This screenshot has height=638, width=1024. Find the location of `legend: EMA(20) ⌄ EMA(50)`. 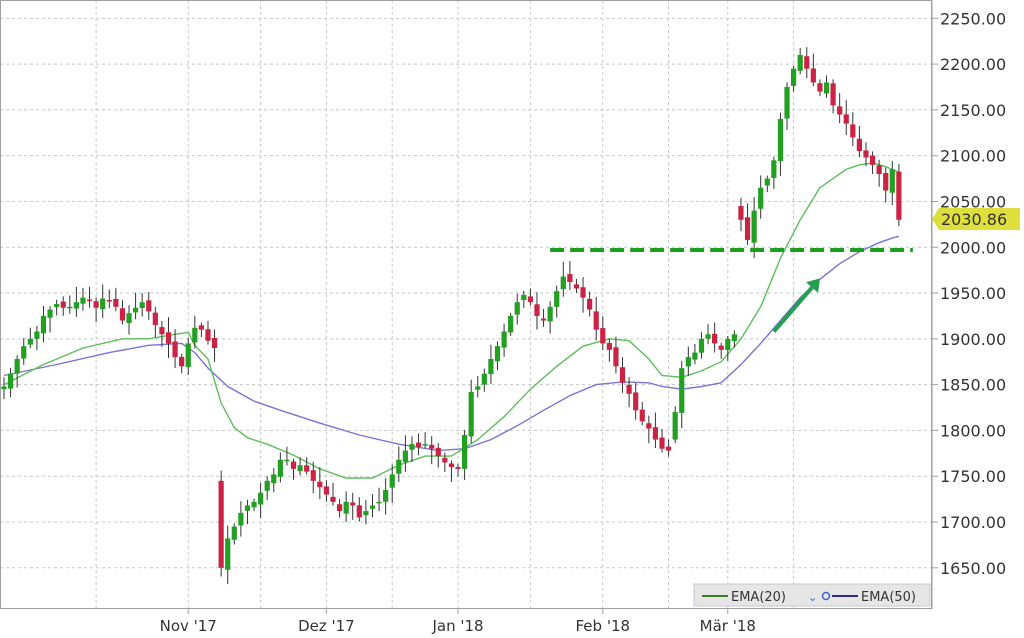

legend: EMA(20) ⌄ EMA(50) is located at coordinates (812, 595).